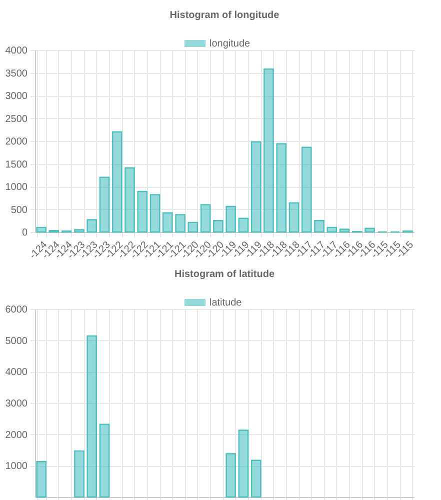 This screenshot has height=500, width=441. What do you see at coordinates (16, 164) in the screenshot?
I see `y-tick-label: 1500` at bounding box center [16, 164].